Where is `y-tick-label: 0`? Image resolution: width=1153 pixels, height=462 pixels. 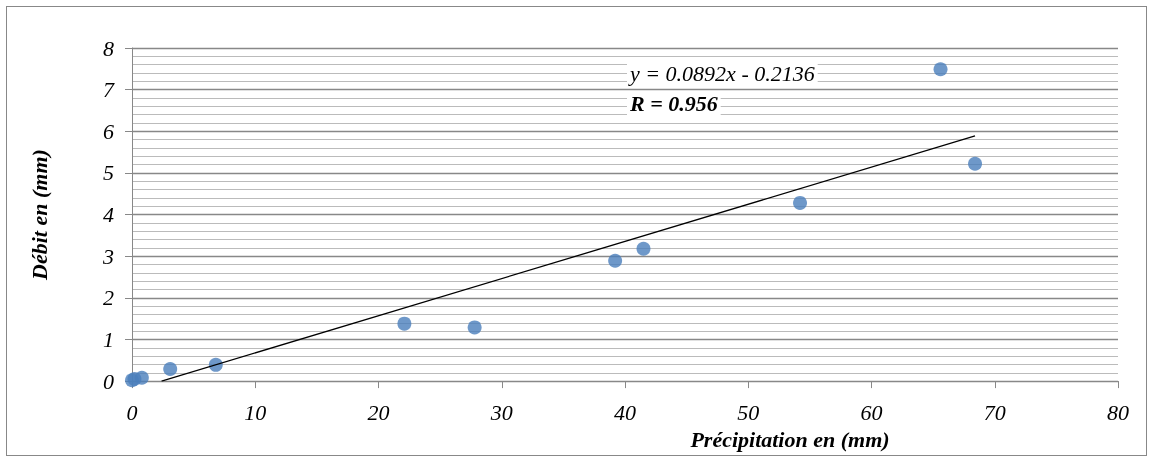
y-tick-label: 0 is located at coordinates (108, 381).